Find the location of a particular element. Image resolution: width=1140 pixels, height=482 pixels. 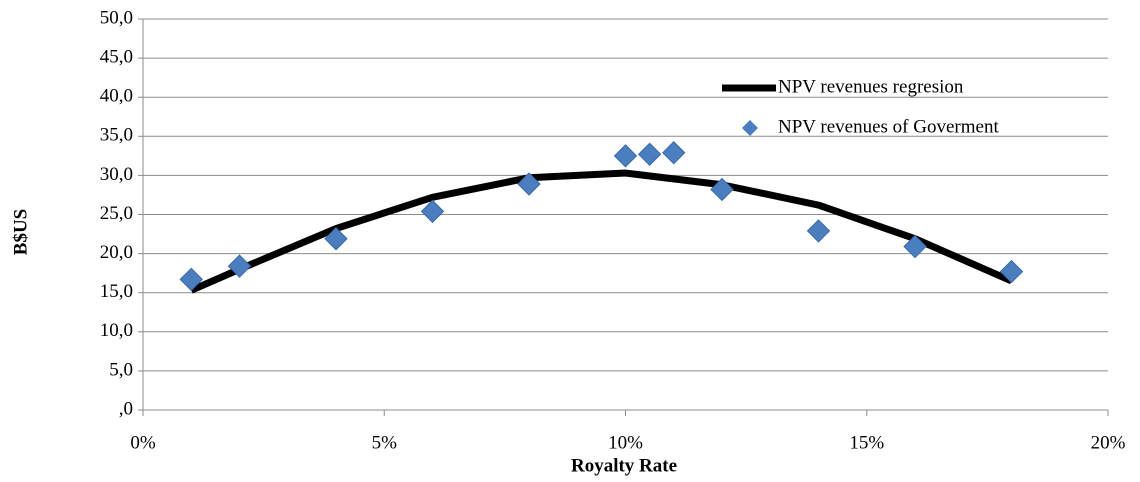

legend-marker is located at coordinates (750, 128).